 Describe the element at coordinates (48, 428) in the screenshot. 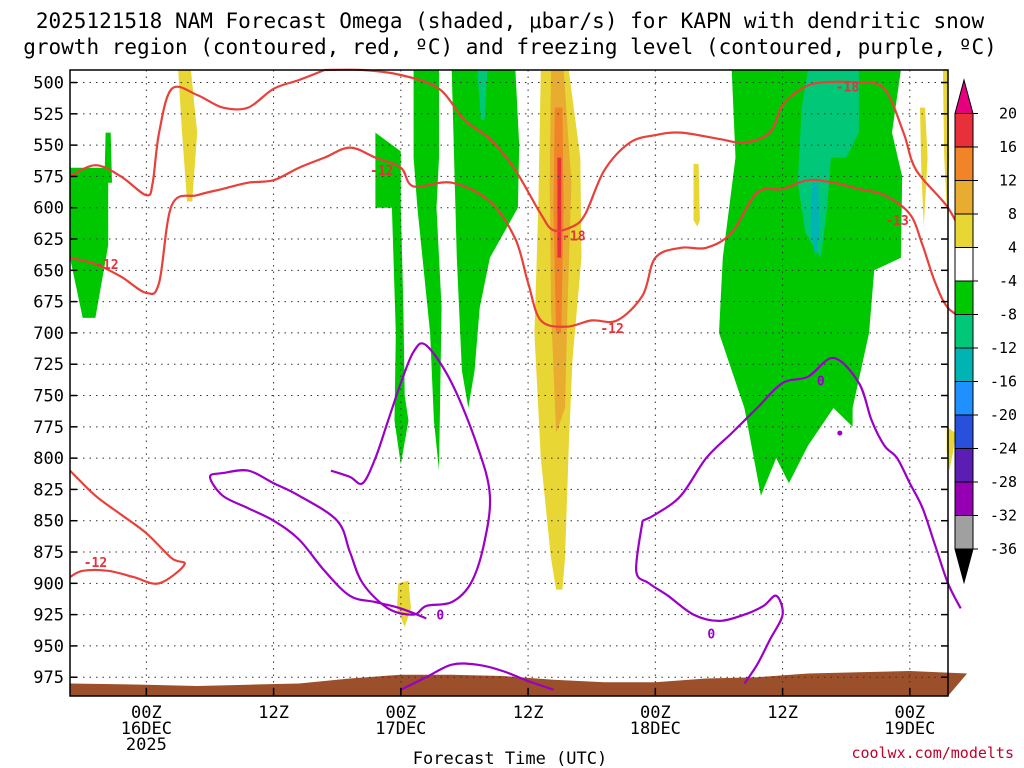

I see `y-tick-label: 775` at that location.